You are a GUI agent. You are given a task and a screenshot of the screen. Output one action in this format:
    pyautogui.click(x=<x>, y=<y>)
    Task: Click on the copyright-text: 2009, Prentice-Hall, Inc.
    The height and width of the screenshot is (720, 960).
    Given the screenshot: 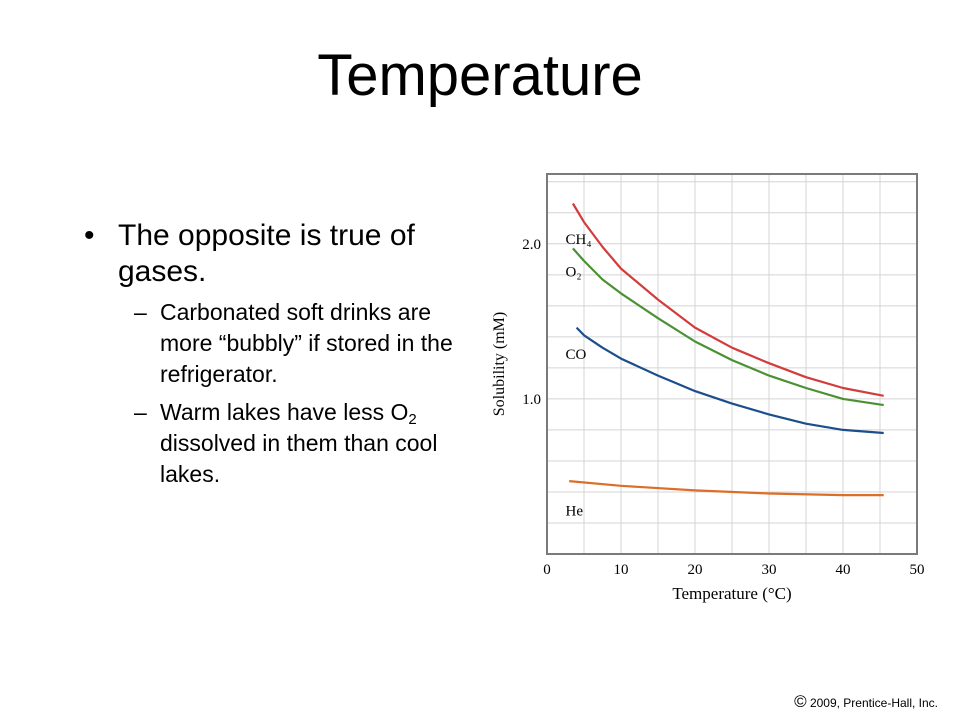 What is the action you would take?
    pyautogui.click(x=873, y=703)
    